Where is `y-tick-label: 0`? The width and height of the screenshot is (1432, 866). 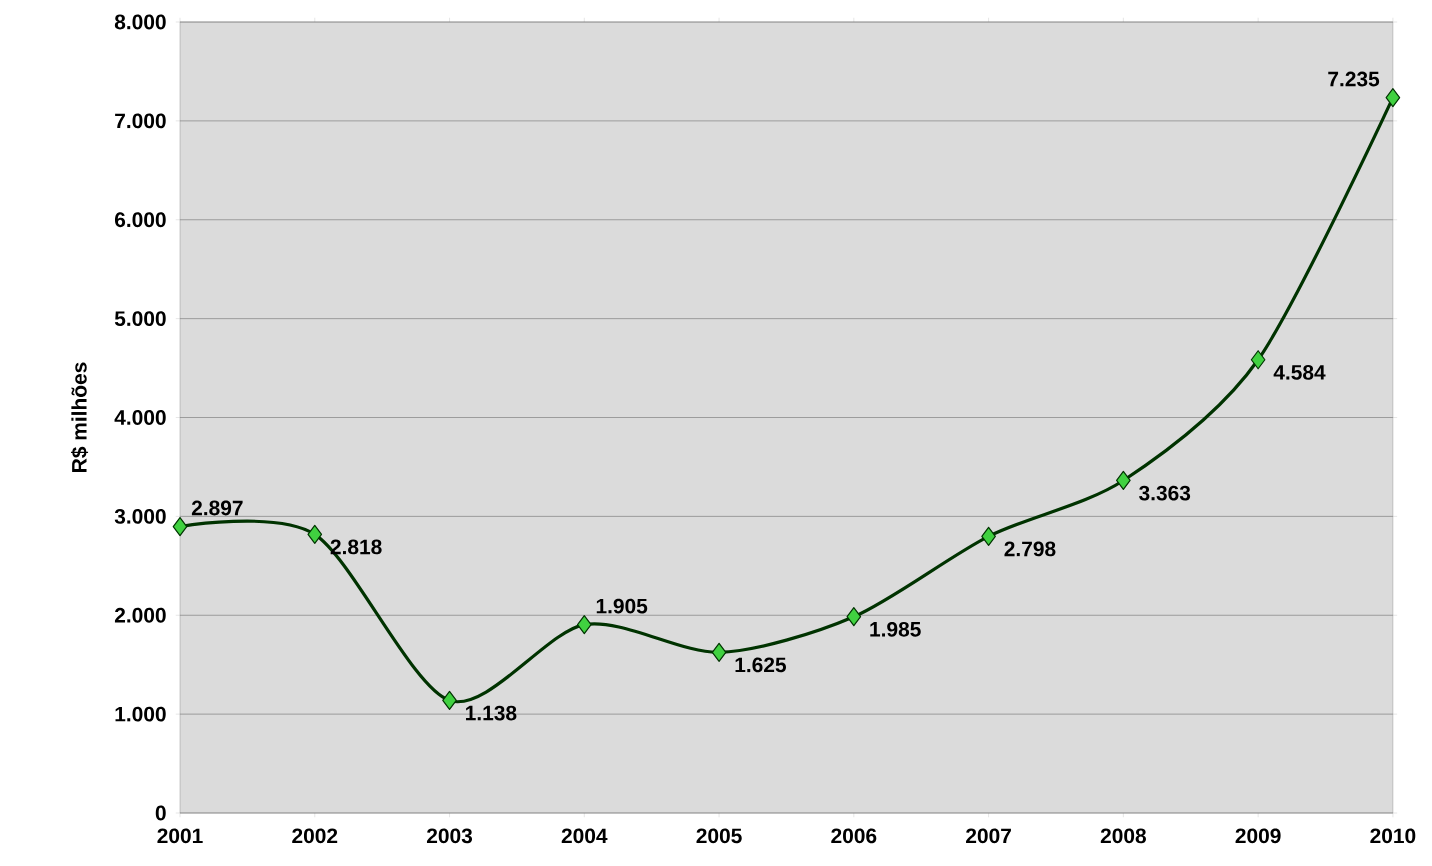
y-tick-label: 0 is located at coordinates (160, 813).